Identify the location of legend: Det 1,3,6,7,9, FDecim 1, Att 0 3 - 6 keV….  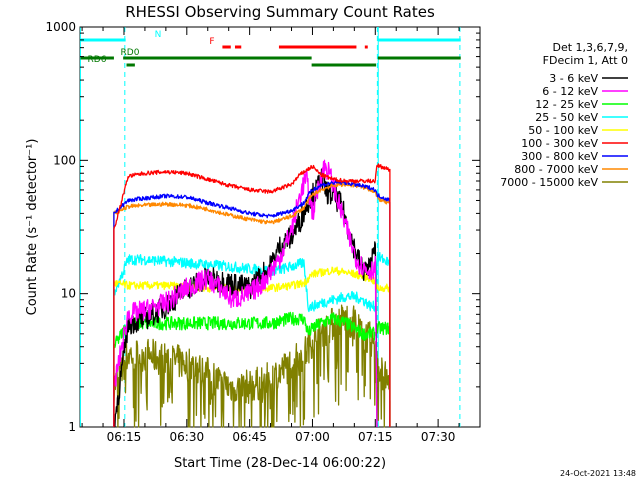
(564, 115).